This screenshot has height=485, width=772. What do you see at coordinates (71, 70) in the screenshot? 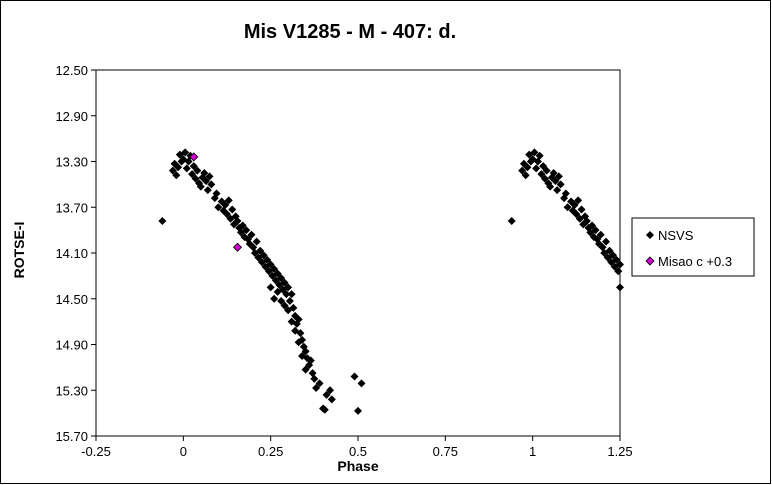
I see `y-tick-label: 12.50` at bounding box center [71, 70].